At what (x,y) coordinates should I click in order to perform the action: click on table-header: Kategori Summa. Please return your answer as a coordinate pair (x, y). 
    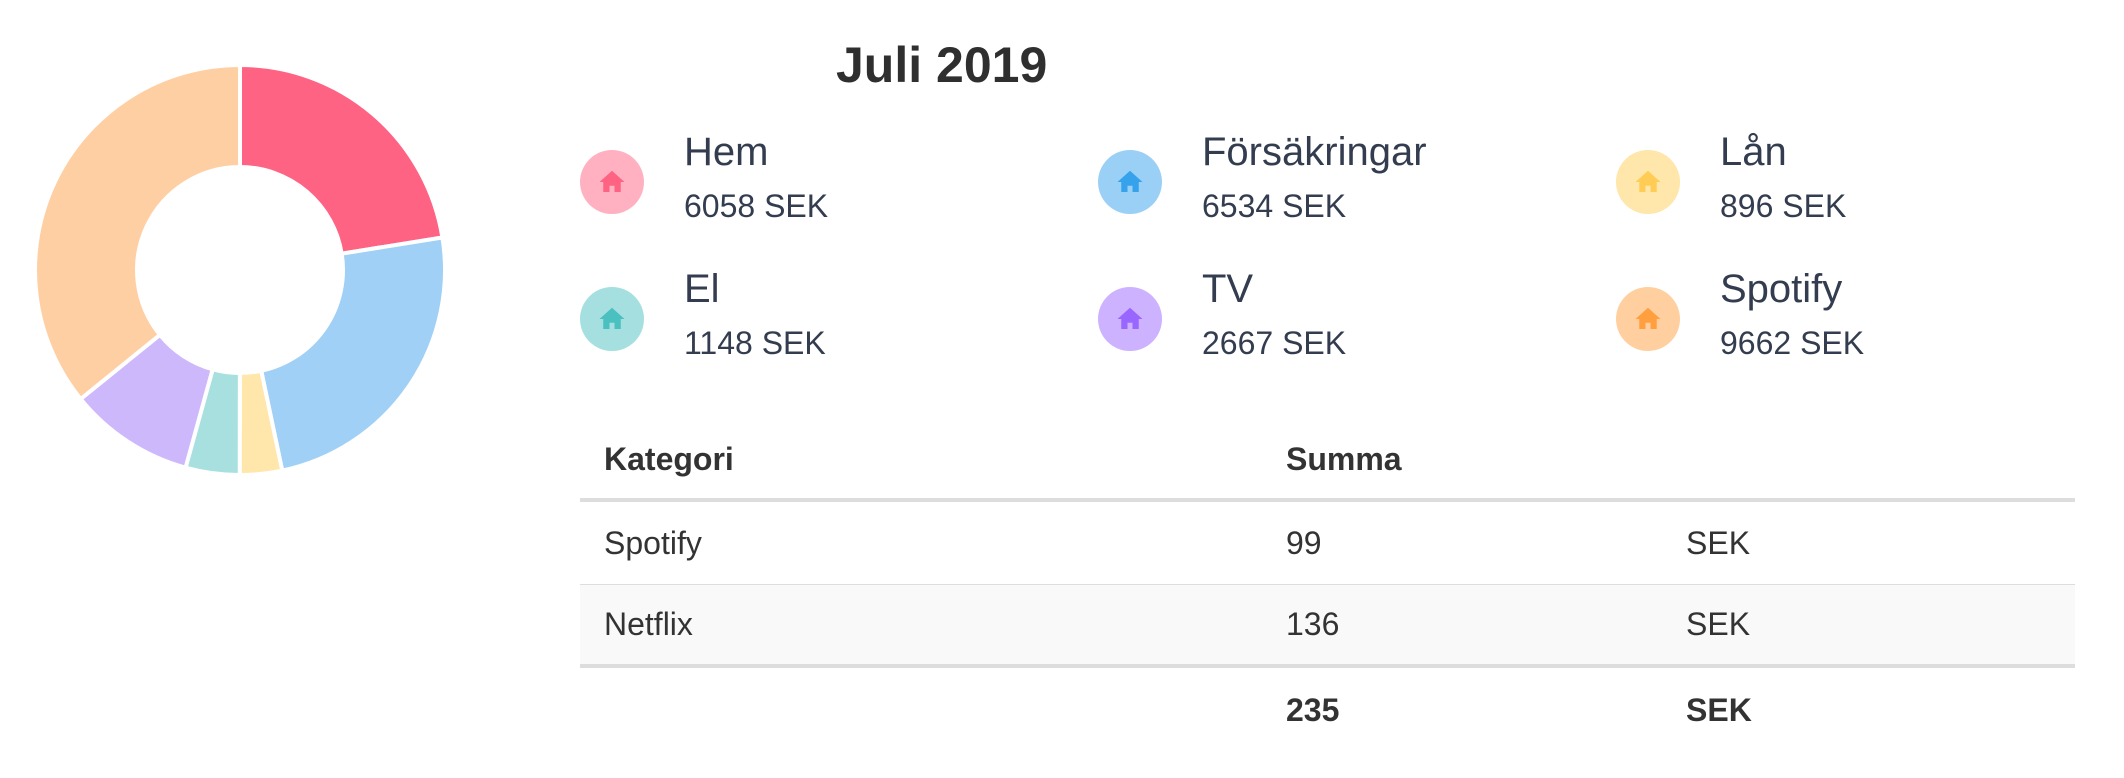
    Looking at the image, I should click on (1327, 461).